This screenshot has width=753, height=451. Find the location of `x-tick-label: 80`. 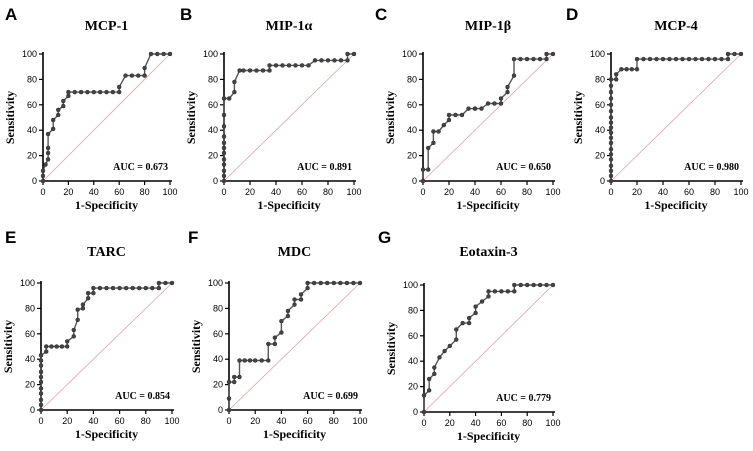

x-tick-label: 80 is located at coordinates (527, 192).